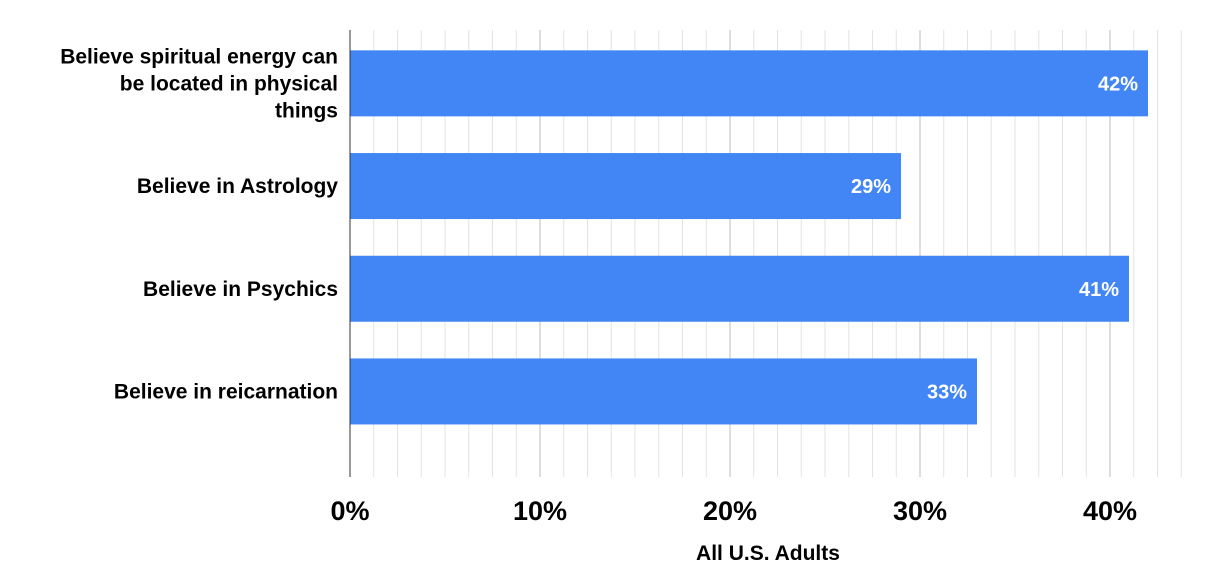 The width and height of the screenshot is (1215, 581). What do you see at coordinates (229, 83) in the screenshot?
I see `category-label-line: be located in physical` at bounding box center [229, 83].